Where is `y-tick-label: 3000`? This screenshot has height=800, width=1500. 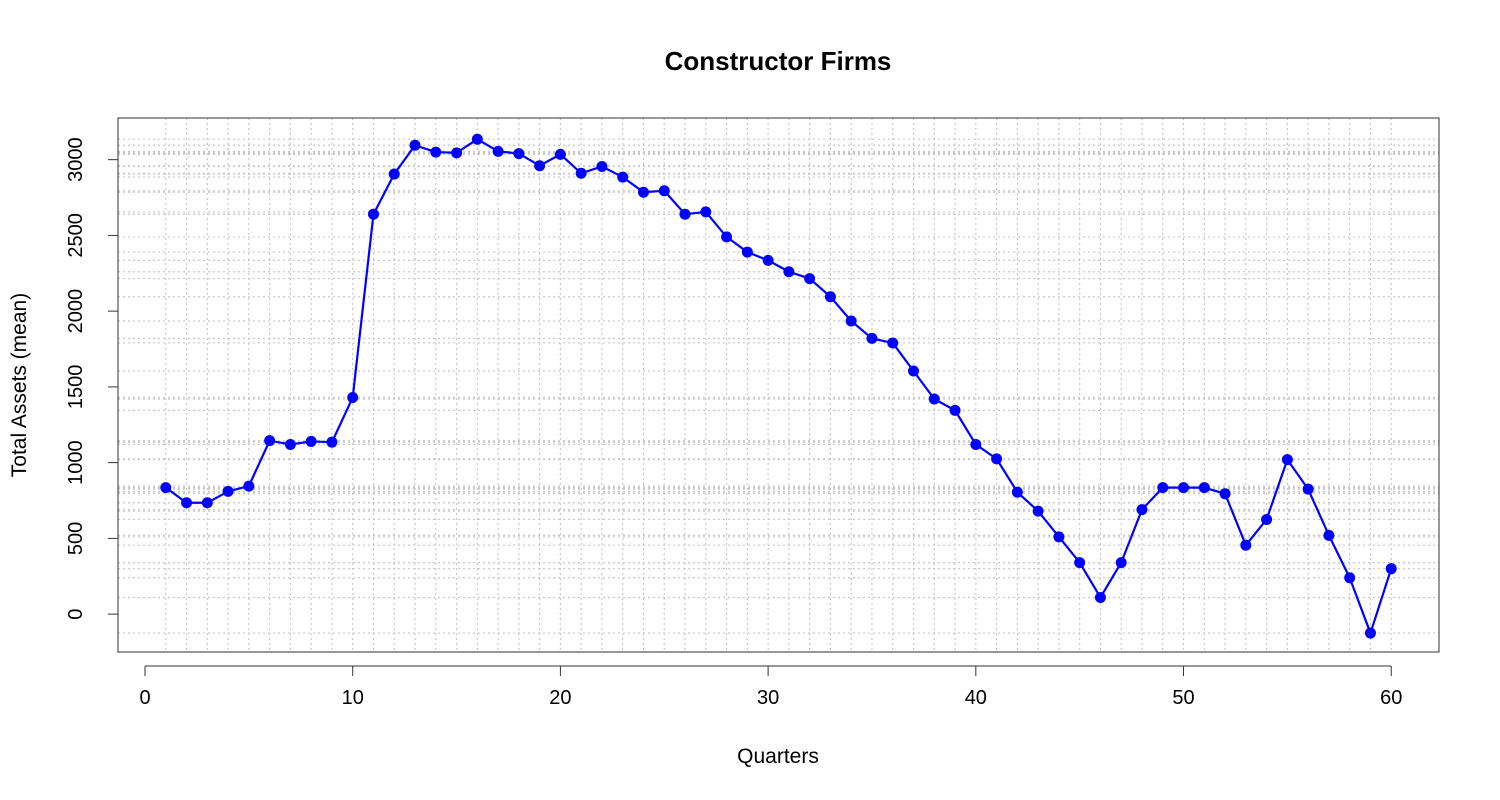
y-tick-label: 3000 is located at coordinates (76, 159).